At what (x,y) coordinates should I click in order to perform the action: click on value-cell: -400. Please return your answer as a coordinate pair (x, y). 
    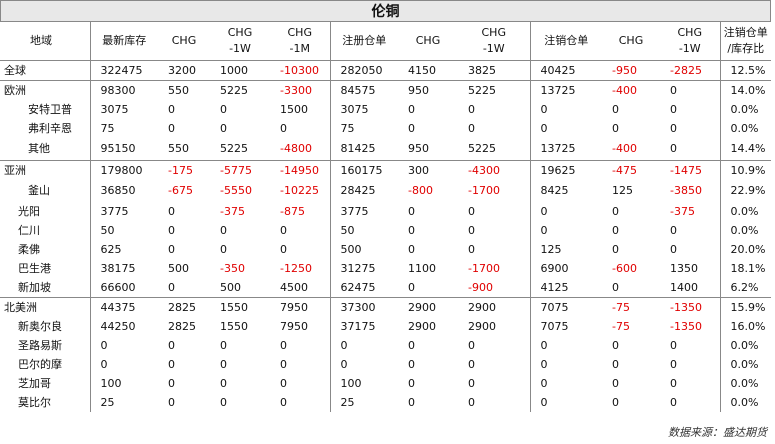
    Looking at the image, I should click on (624, 148).